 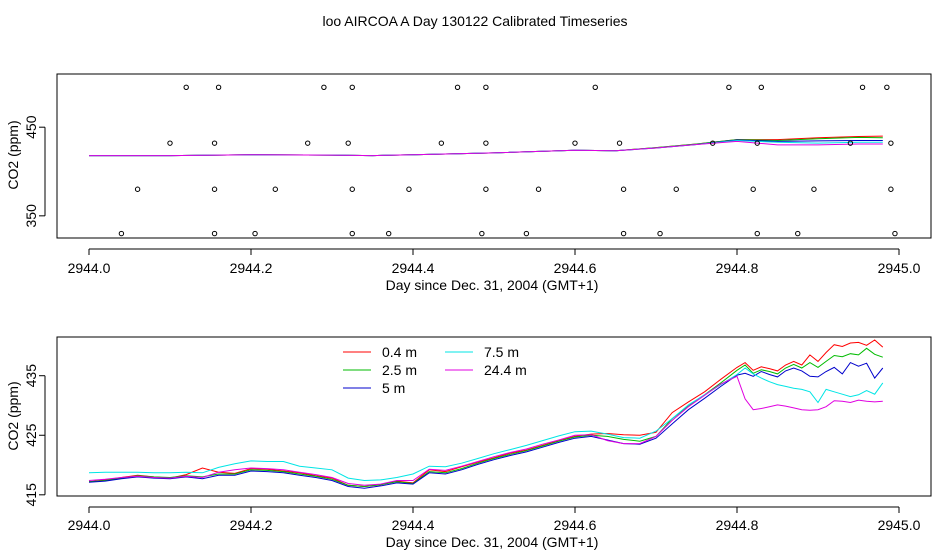 I want to click on top-x-axis: 2944.0 2944.2 2944.4 2944.6 2944.8 2945.0, so click(x=494, y=262).